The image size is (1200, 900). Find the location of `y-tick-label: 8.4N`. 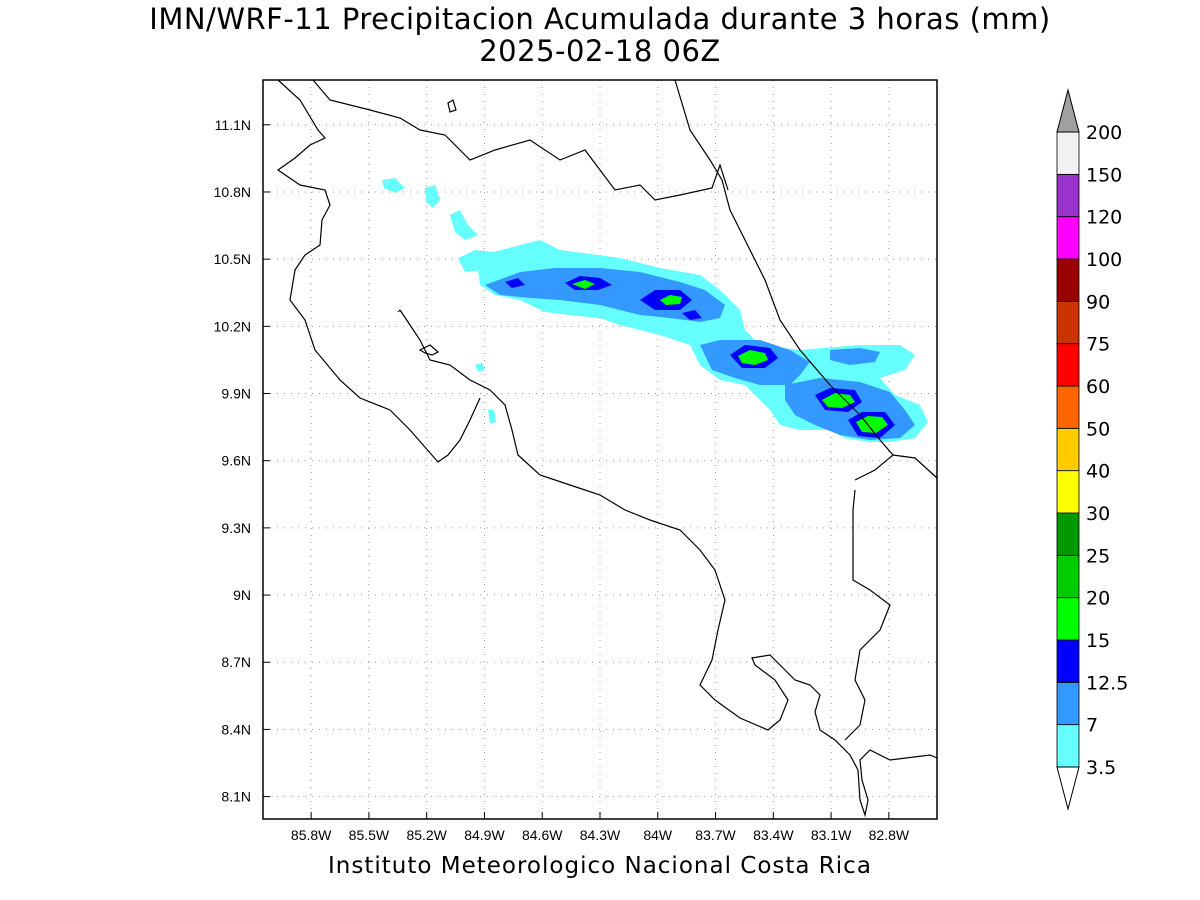

y-tick-label: 8.4N is located at coordinates (236, 729).